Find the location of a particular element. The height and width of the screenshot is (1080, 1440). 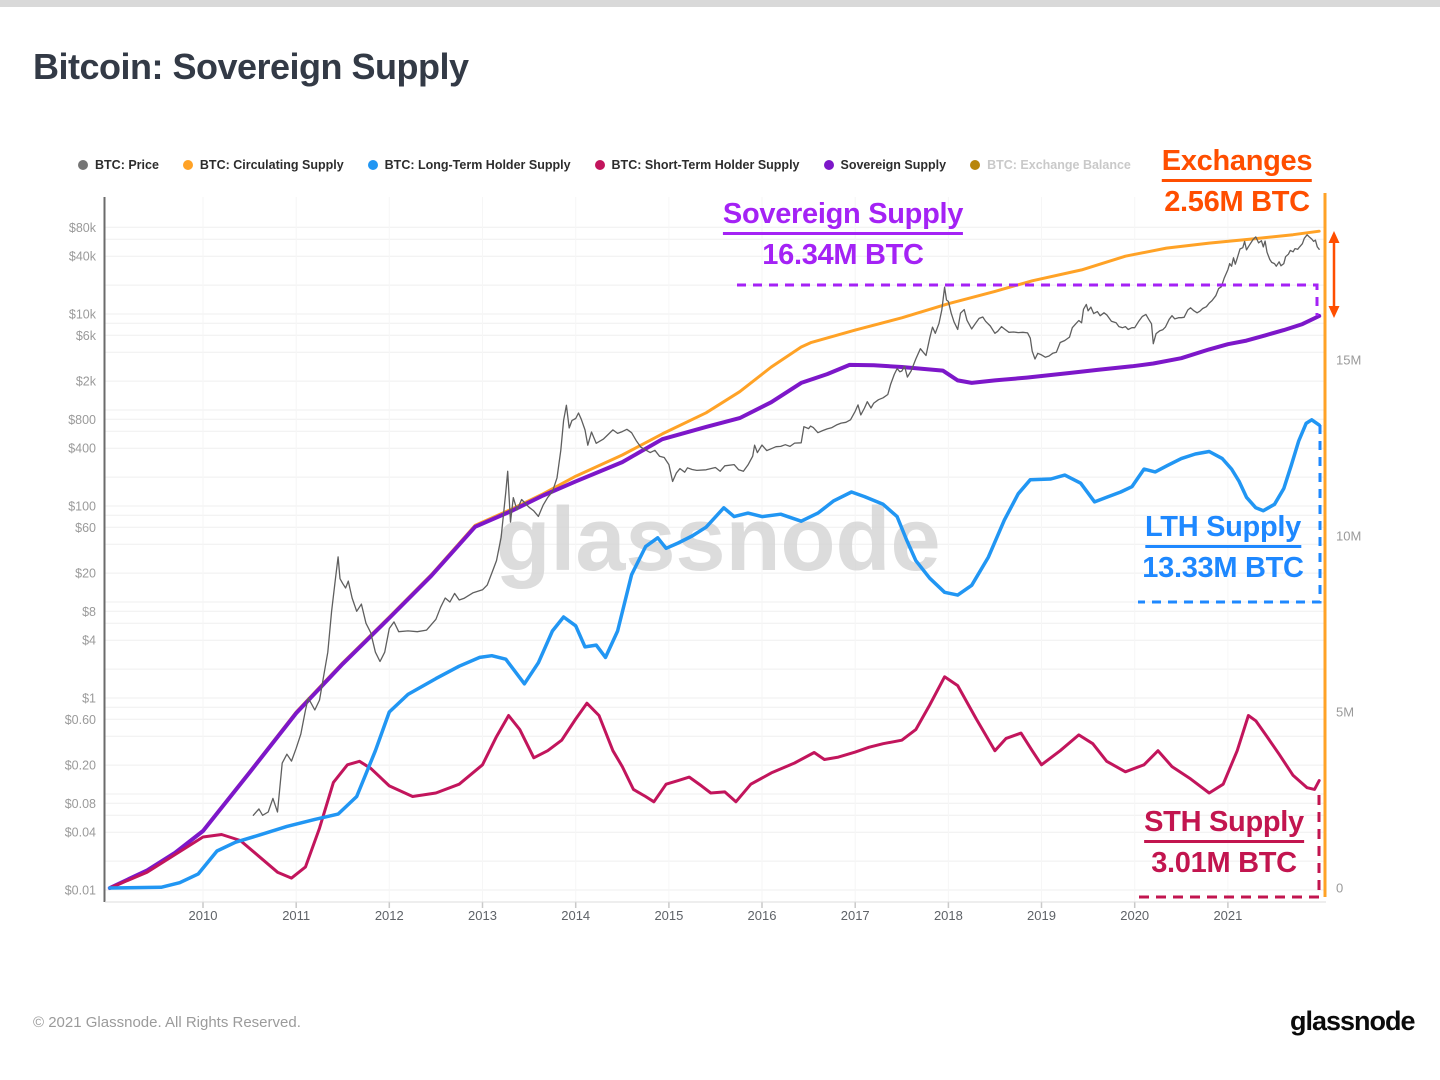

legend-item-5: BTC: Exchange Balance is located at coordinates (1050, 165).